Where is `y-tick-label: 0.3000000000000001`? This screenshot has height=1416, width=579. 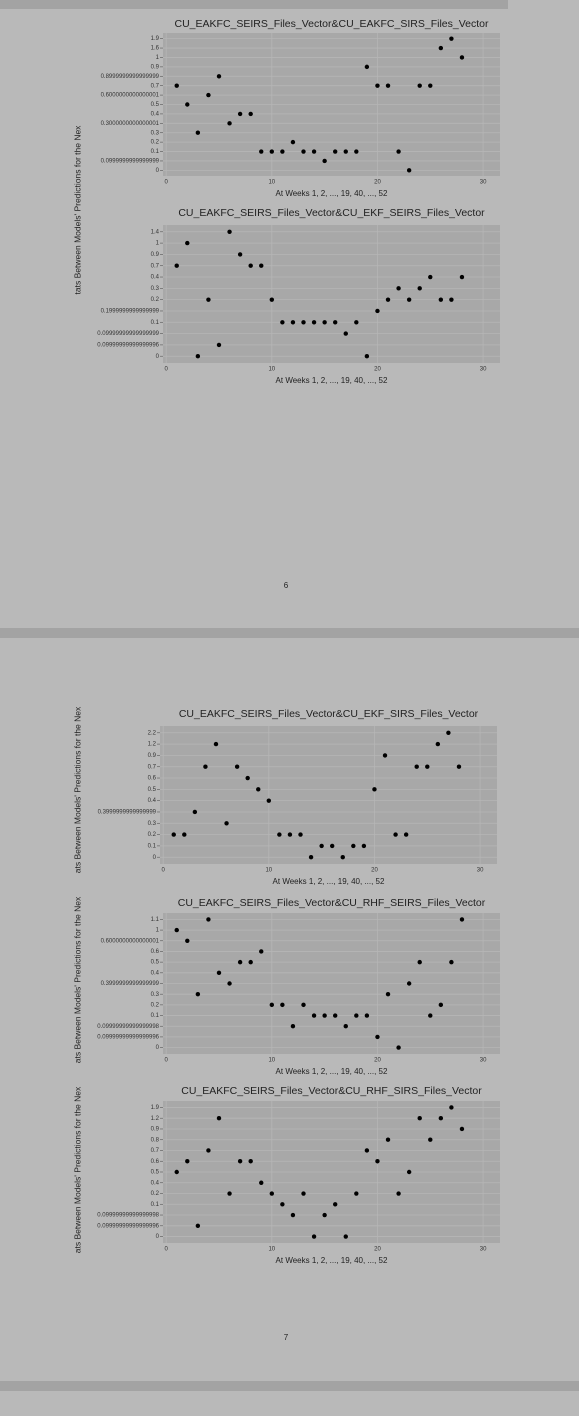 y-tick-label: 0.3000000000000001 is located at coordinates (130, 124).